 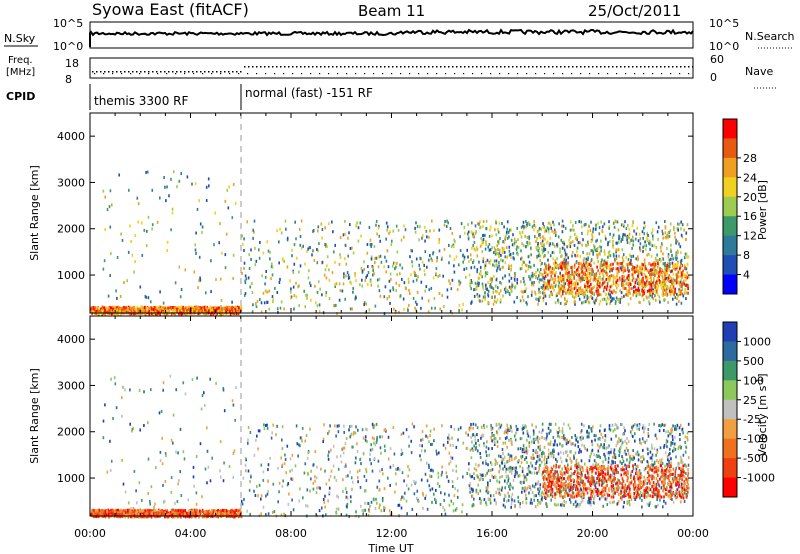 What do you see at coordinates (634, 11) in the screenshot?
I see `date-title: 25/Oct/2011` at bounding box center [634, 11].